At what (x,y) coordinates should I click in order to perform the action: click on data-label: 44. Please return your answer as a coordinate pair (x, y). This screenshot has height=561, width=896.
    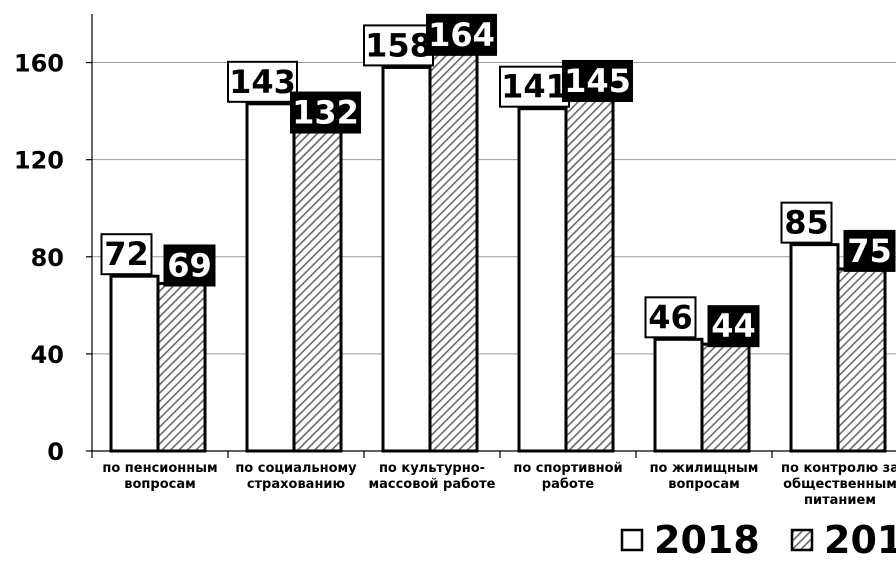
    Looking at the image, I should click on (733, 326).